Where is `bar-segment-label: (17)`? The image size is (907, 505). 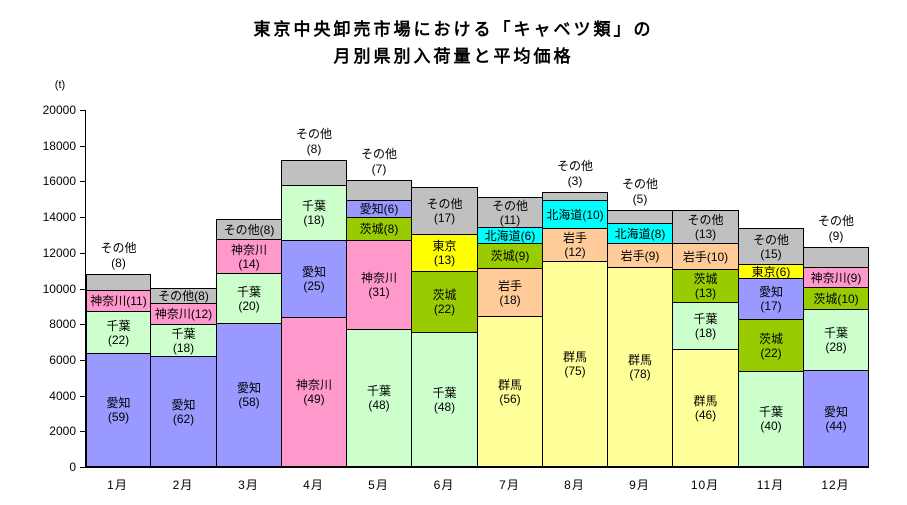
bar-segment-label: (17) is located at coordinates (444, 218).